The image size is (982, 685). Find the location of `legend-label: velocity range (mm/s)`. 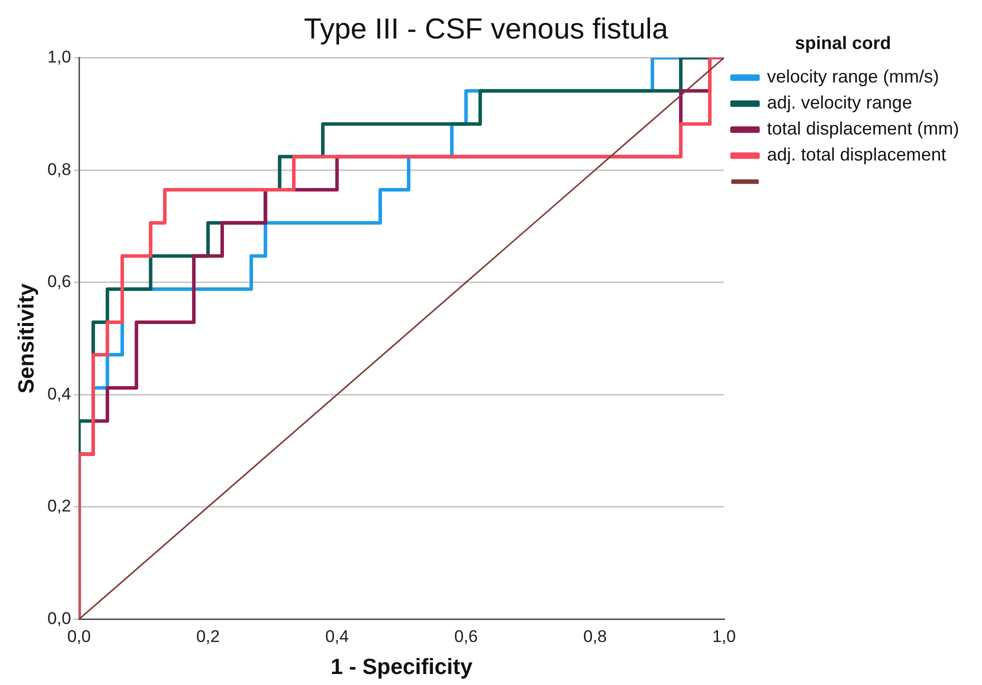

legend-label: velocity range (mm/s) is located at coordinates (853, 76).